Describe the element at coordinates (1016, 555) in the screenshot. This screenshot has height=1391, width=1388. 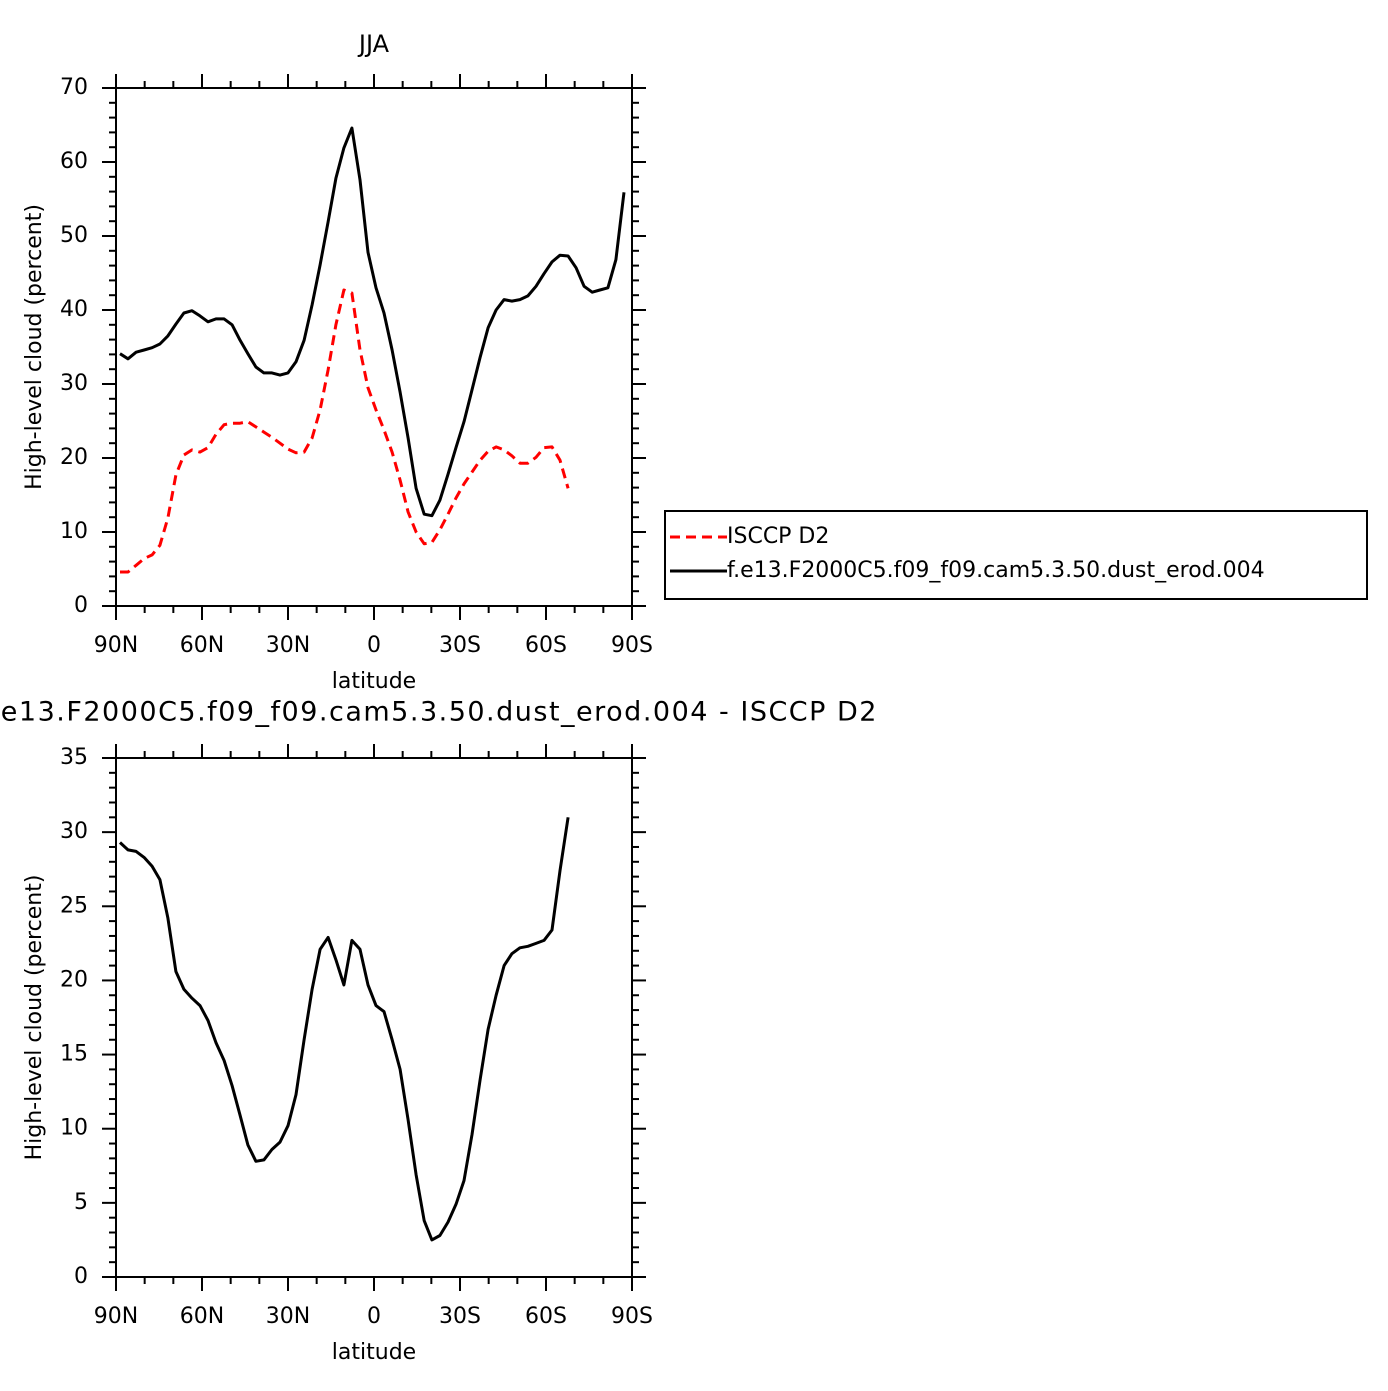
I see `legend-box` at that location.